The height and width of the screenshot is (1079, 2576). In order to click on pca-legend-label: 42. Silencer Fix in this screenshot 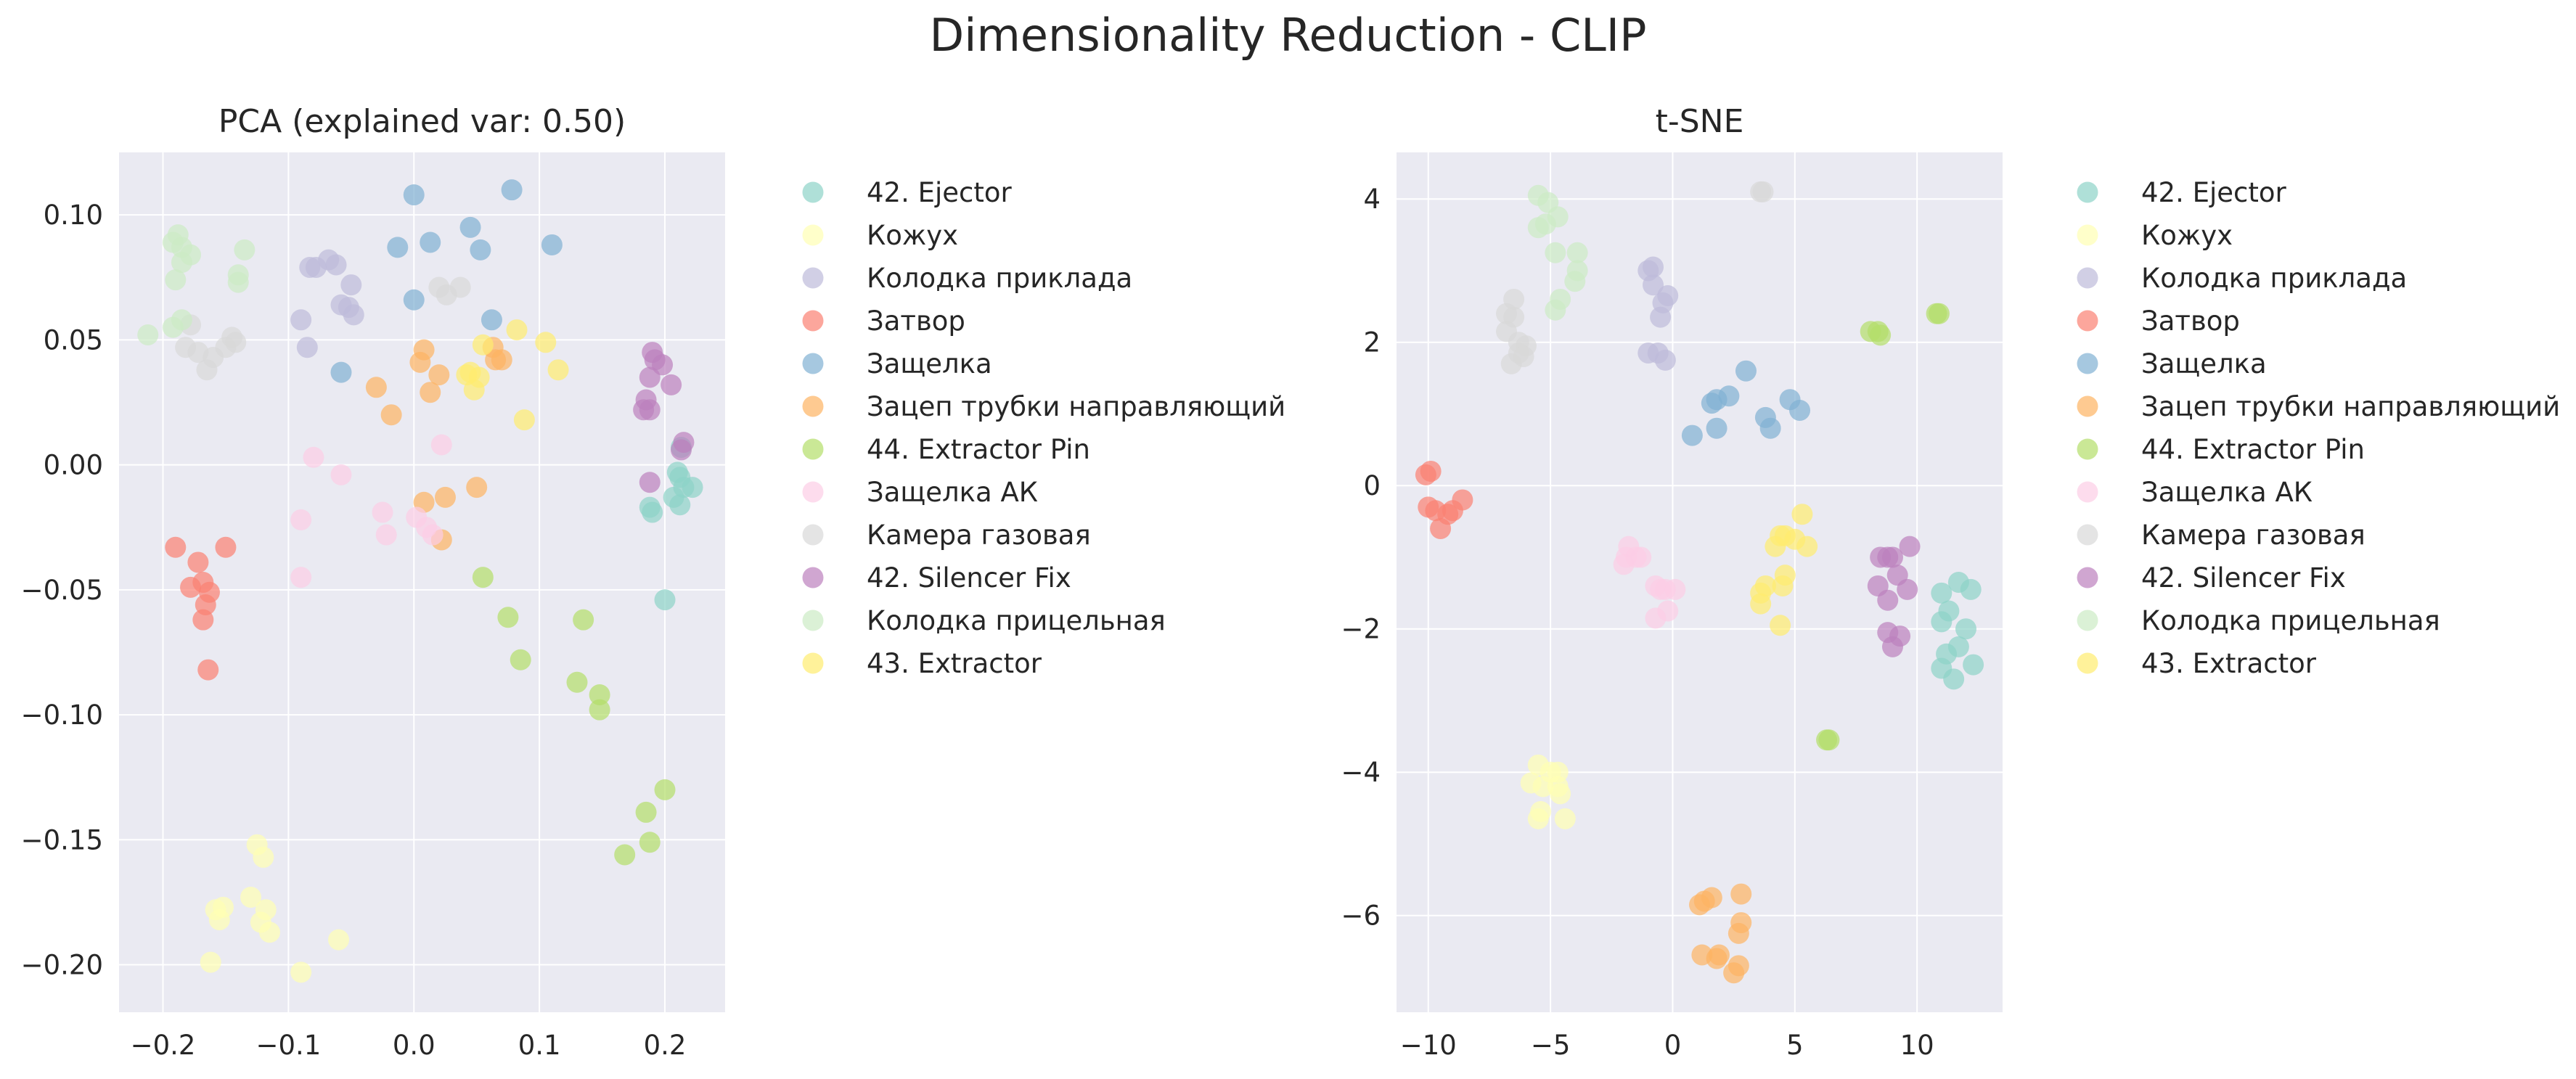, I will do `click(969, 578)`.